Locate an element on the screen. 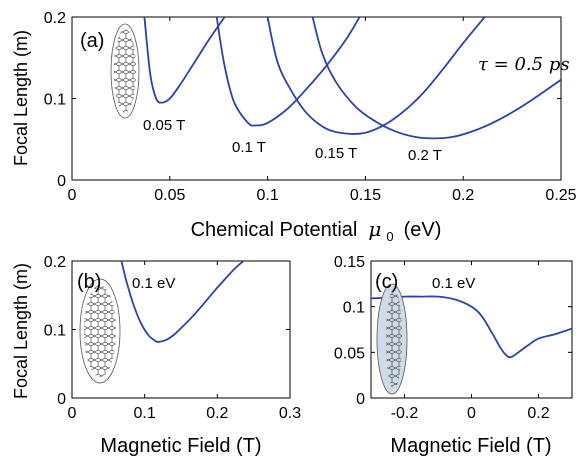  y-tick-label: 0.15 is located at coordinates (349, 262).